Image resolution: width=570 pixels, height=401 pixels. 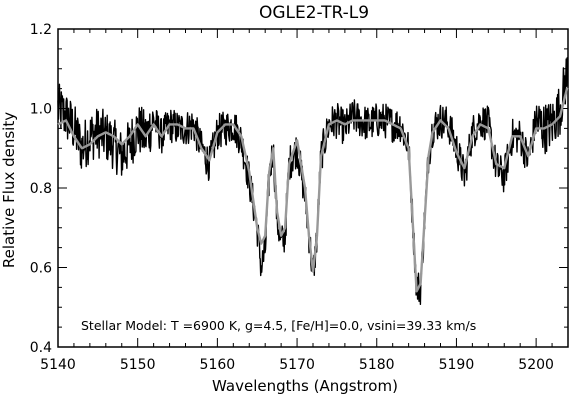 I want to click on x-tick-label: 5150, so click(x=138, y=365).